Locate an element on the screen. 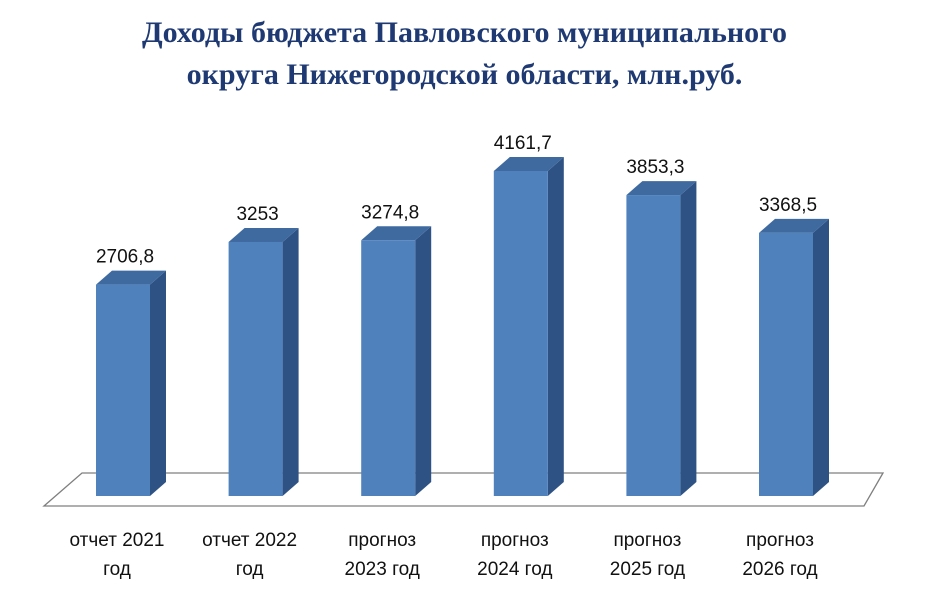 This screenshot has width=929, height=594. category-label-4-line-1: прогноз is located at coordinates (515, 540).